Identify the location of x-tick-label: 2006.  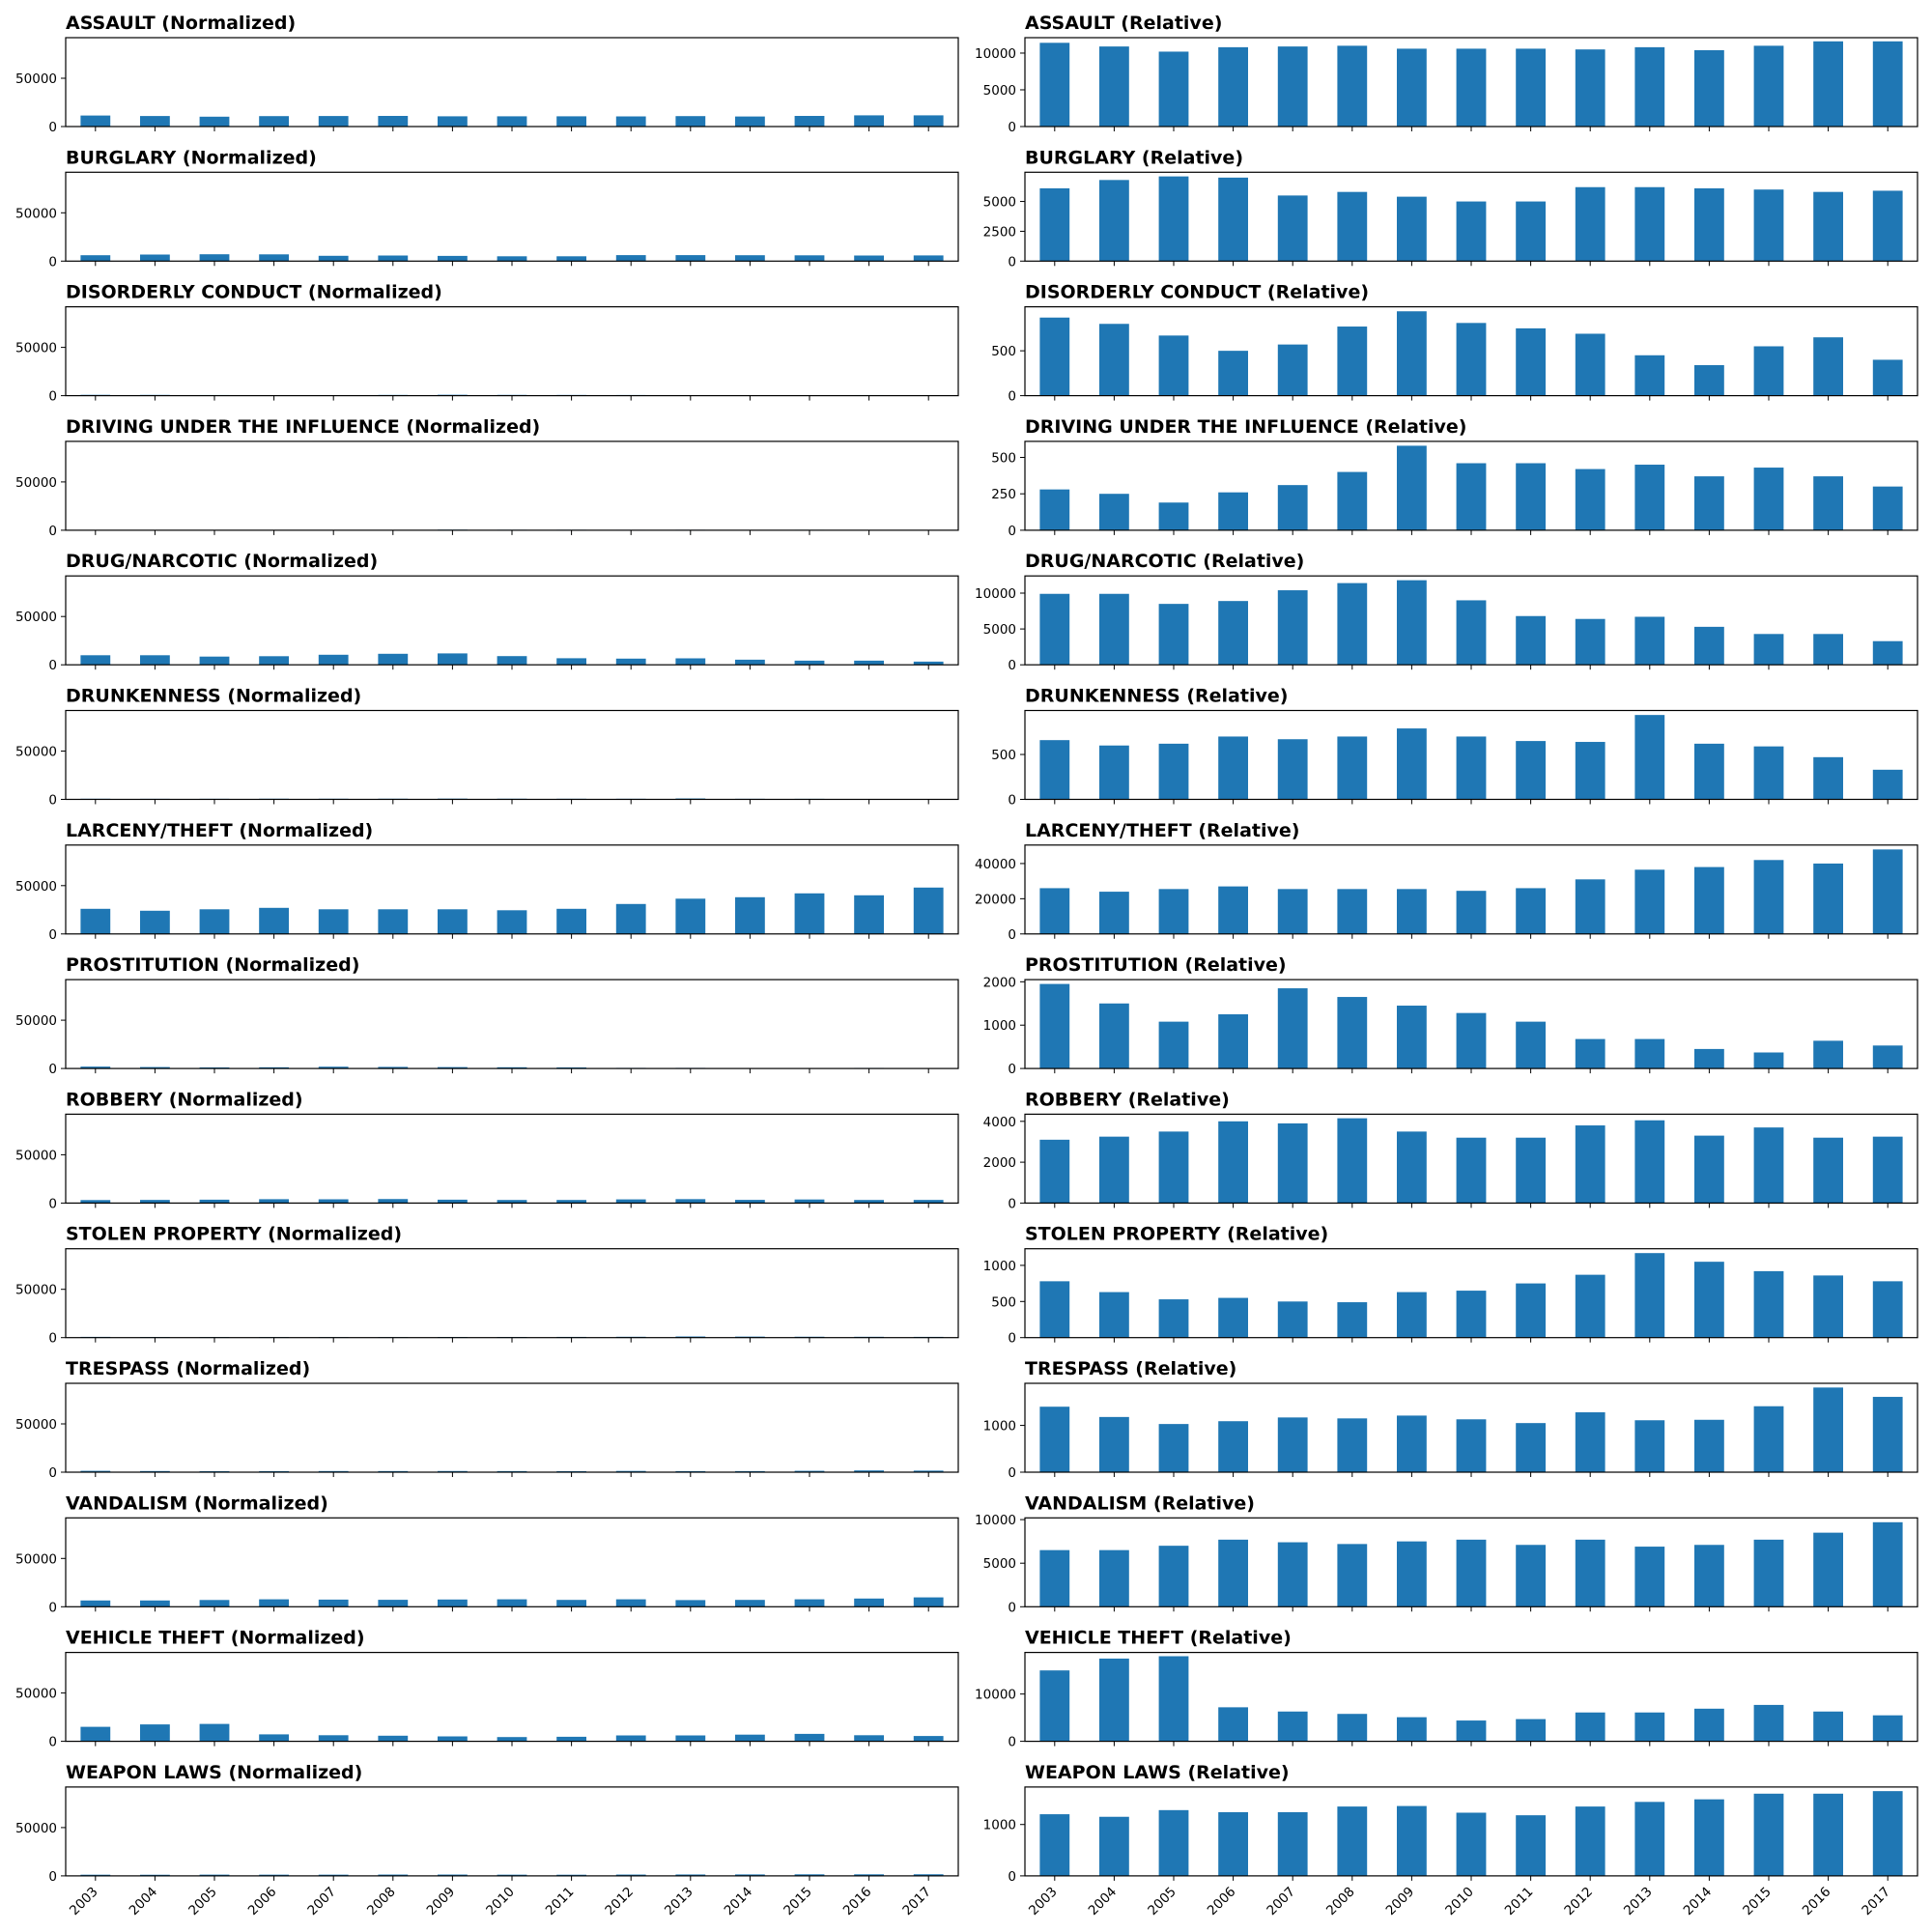
(262, 1901).